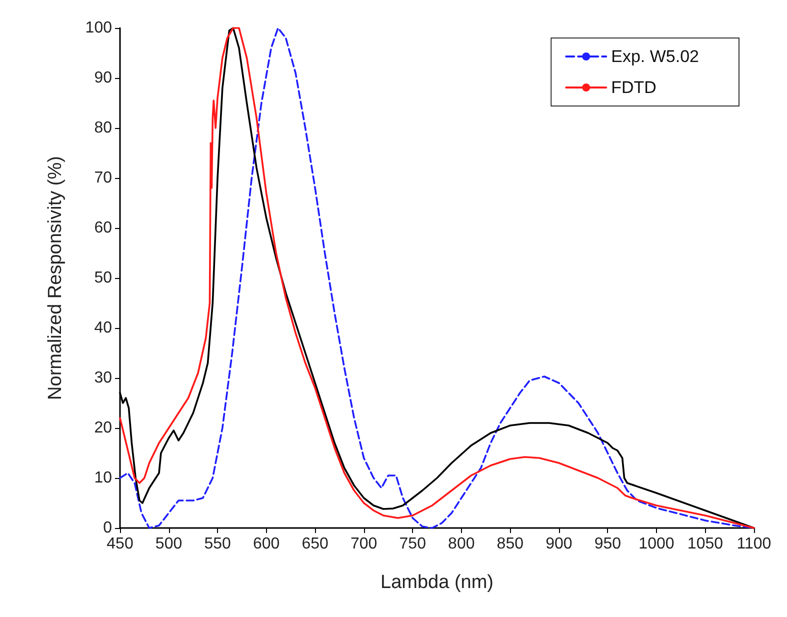  I want to click on x-tick-label: 900, so click(559, 544).